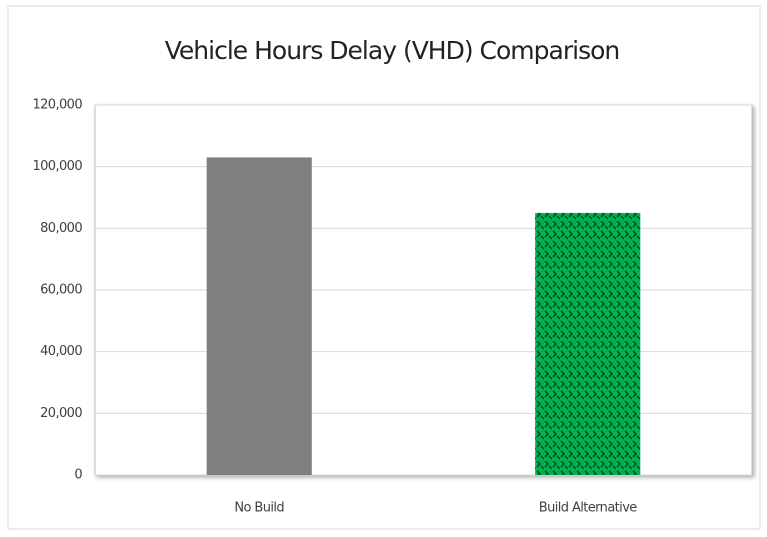 This screenshot has height=537, width=767. Describe the element at coordinates (57, 105) in the screenshot. I see `y-tick-label: 120,000` at that location.